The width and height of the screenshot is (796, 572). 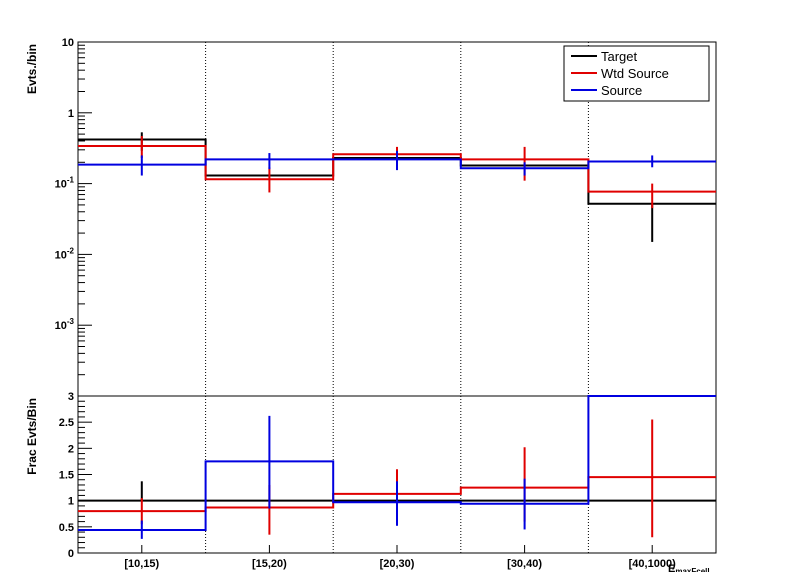 I want to click on x-tick-label: [20,30), so click(x=397, y=564).